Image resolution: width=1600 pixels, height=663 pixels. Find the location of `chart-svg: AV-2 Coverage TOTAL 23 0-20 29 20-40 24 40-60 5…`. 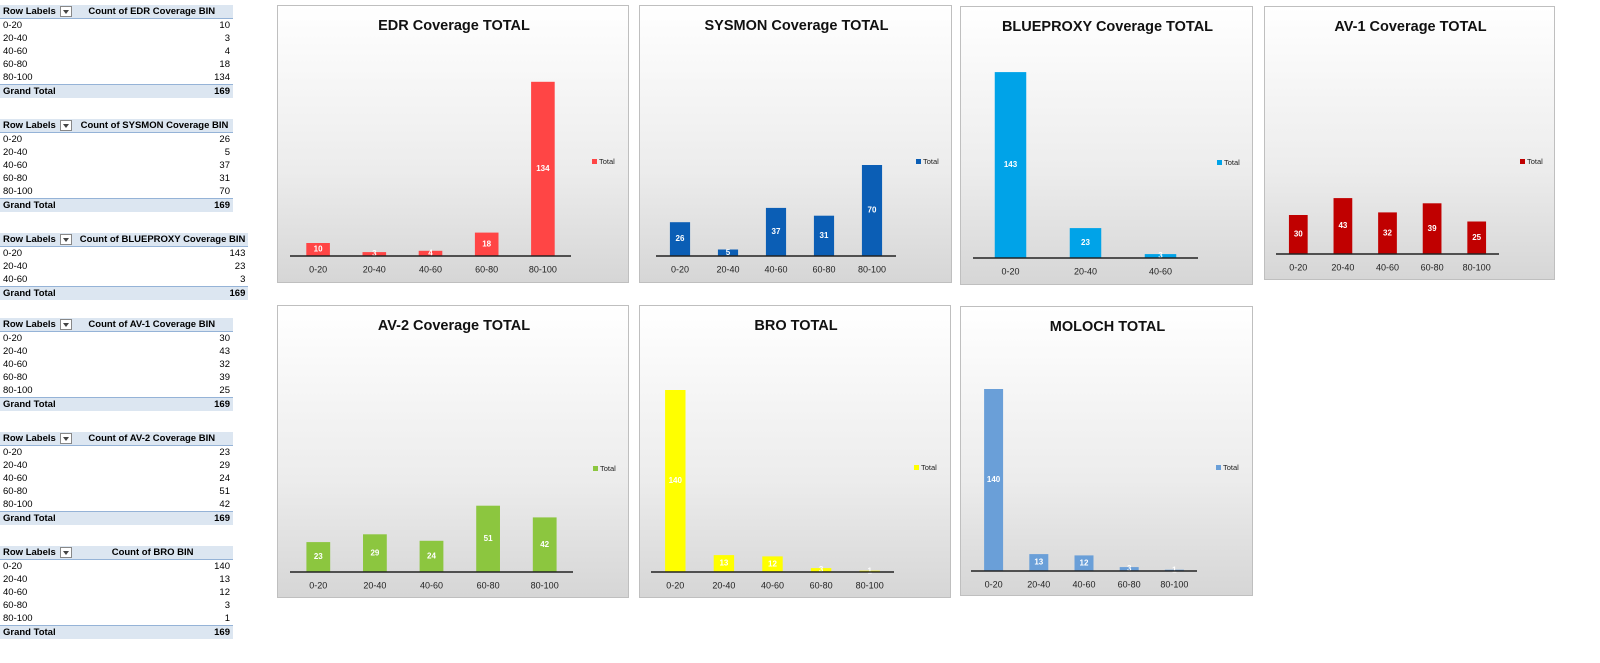

chart-svg: AV-2 Coverage TOTAL 23 0-20 29 20-40 24 40-60 5… is located at coordinates (453, 454).